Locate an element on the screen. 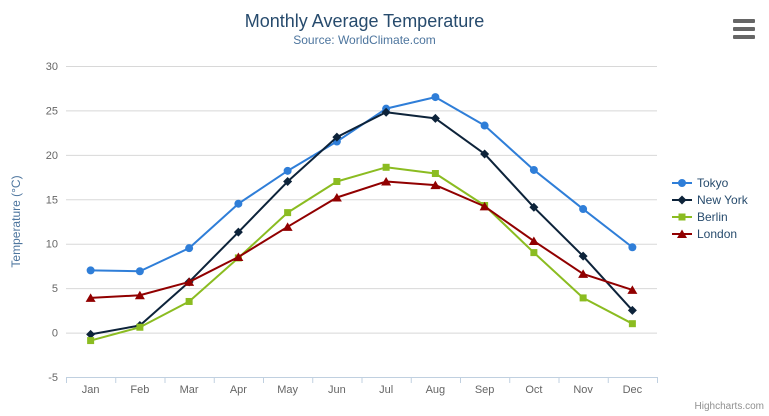 The image size is (769, 416). y-axis-tick-label: 15 is located at coordinates (52, 200).